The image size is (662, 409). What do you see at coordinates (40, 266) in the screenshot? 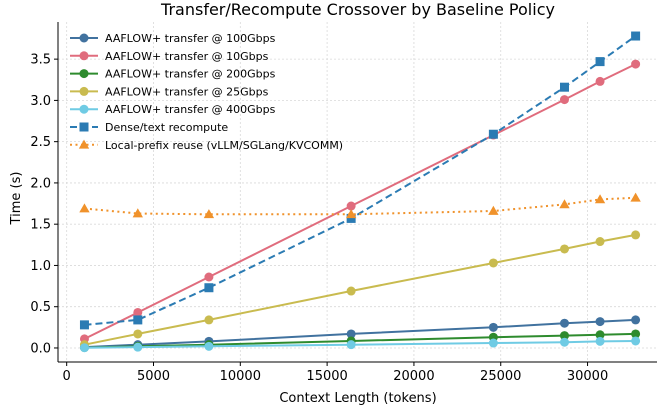
I see `y-tick-label: 1.0` at bounding box center [40, 266].